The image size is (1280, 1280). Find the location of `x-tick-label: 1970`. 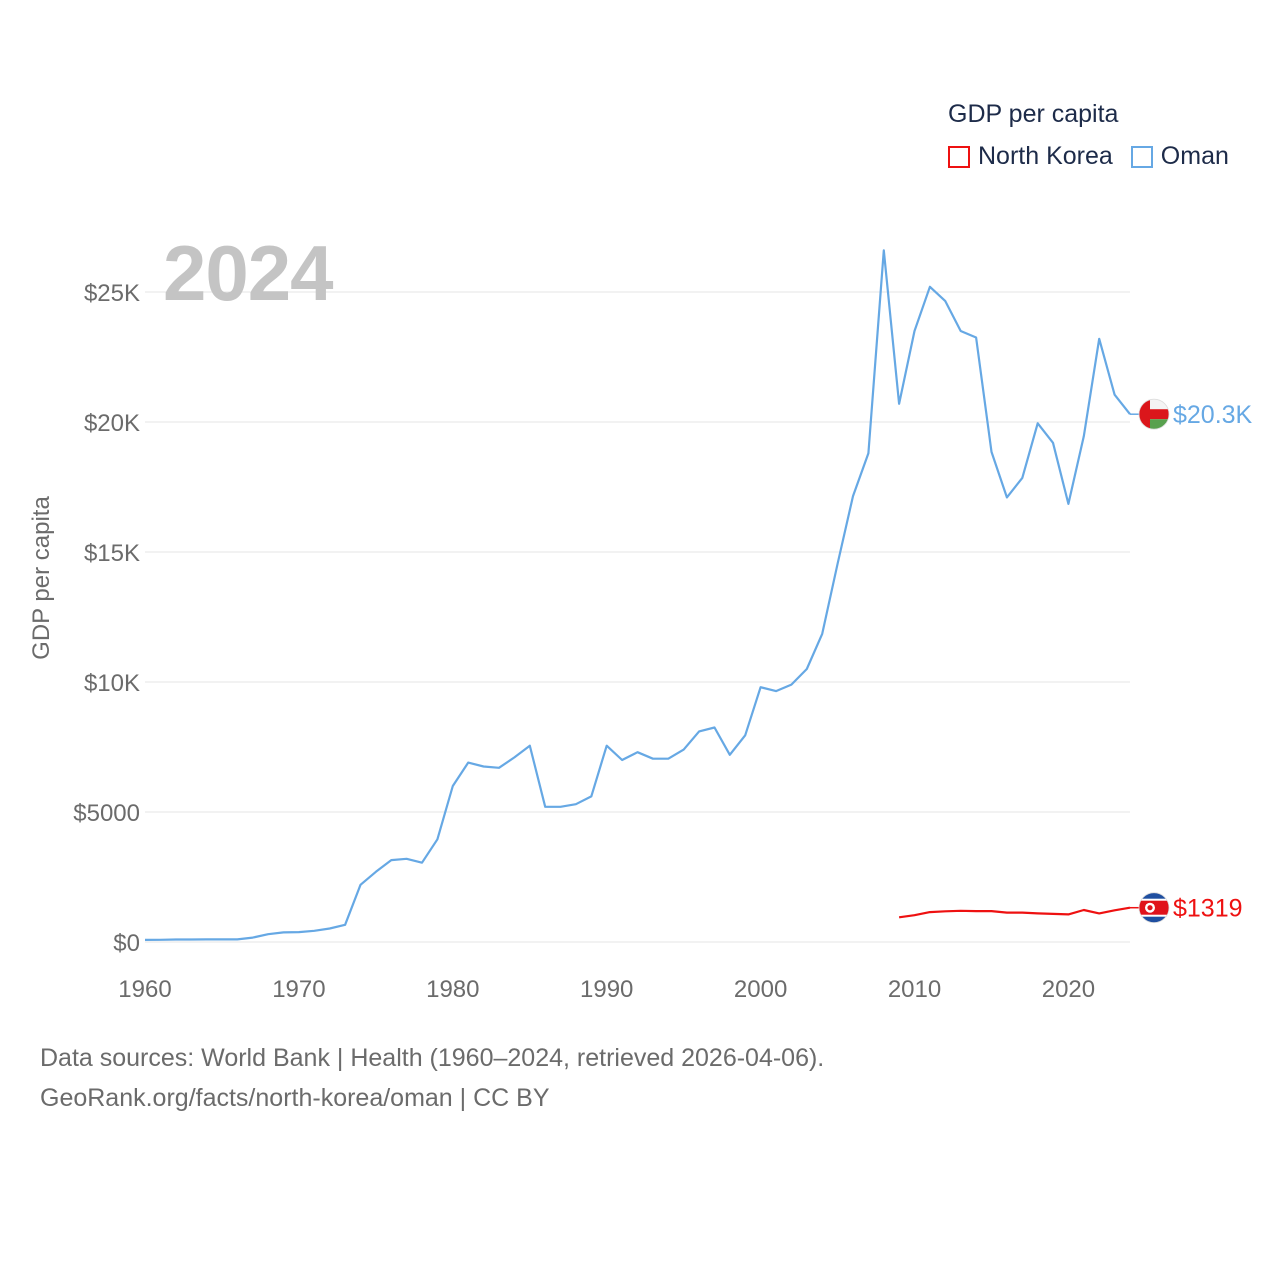

x-tick-label: 1970 is located at coordinates (298, 989).